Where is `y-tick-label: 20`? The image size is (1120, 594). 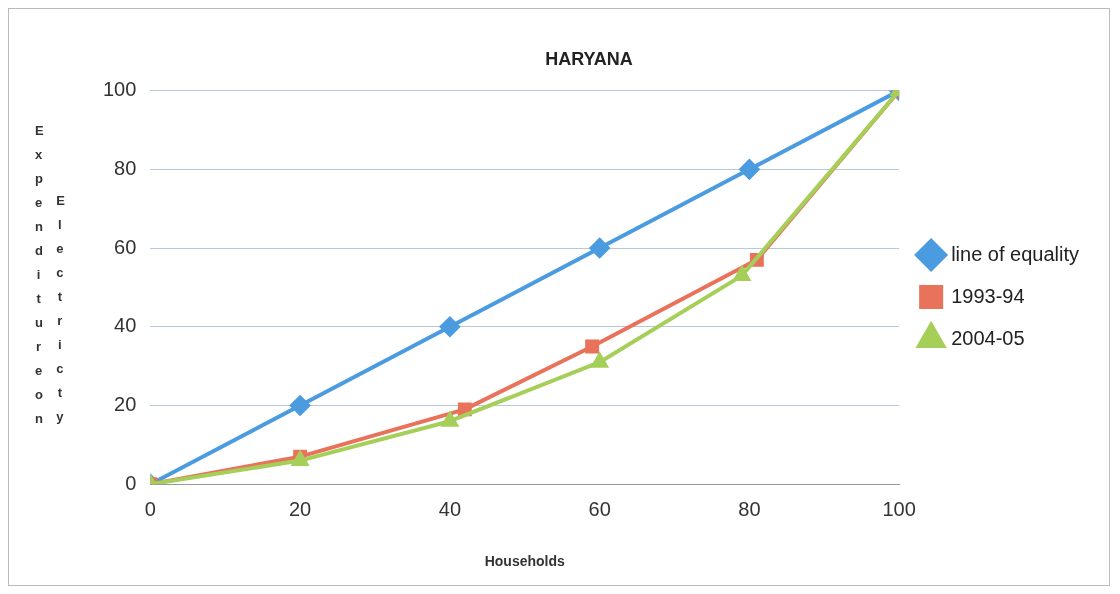 y-tick-label: 20 is located at coordinates (125, 404).